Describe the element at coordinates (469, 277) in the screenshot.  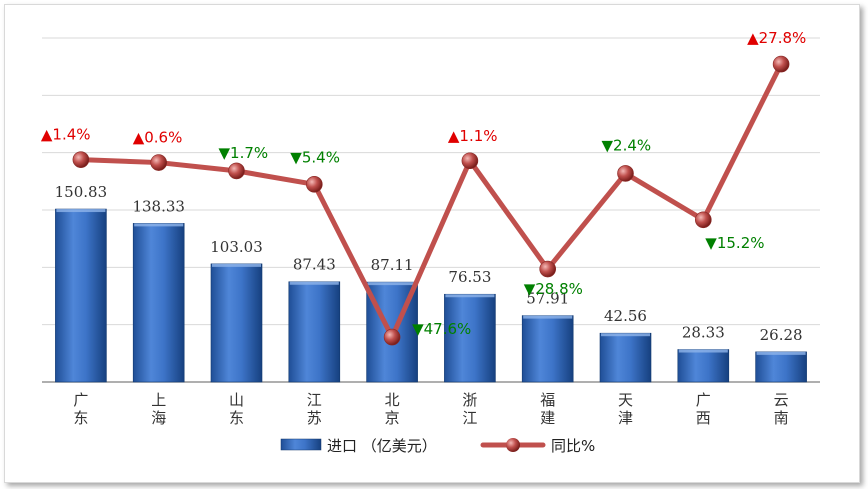
I see `bar-value-label: 76.53` at that location.